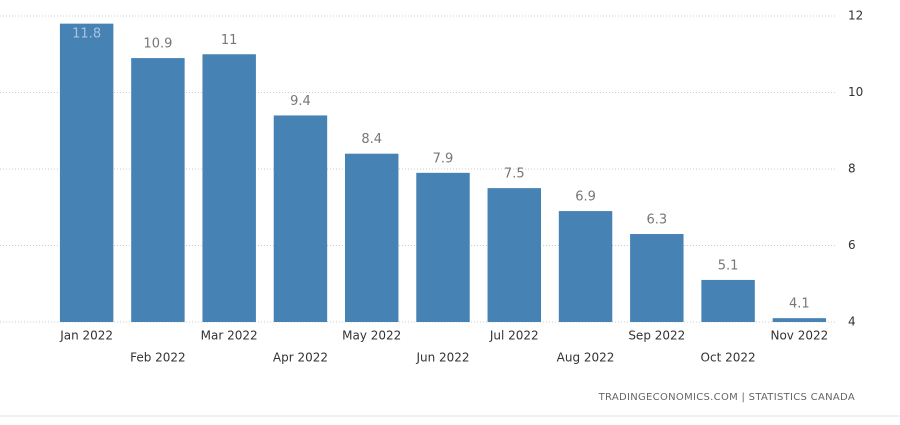  I want to click on x-tick-label: May 2022, so click(371, 336).